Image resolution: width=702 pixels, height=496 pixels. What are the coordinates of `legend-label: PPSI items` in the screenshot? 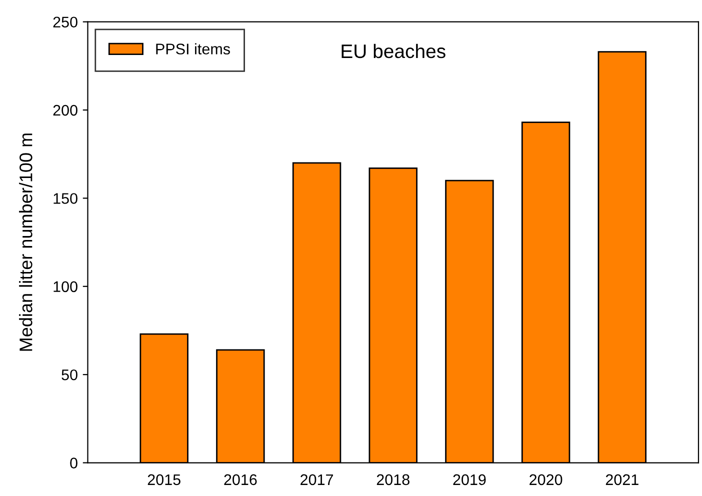 It's located at (193, 48).